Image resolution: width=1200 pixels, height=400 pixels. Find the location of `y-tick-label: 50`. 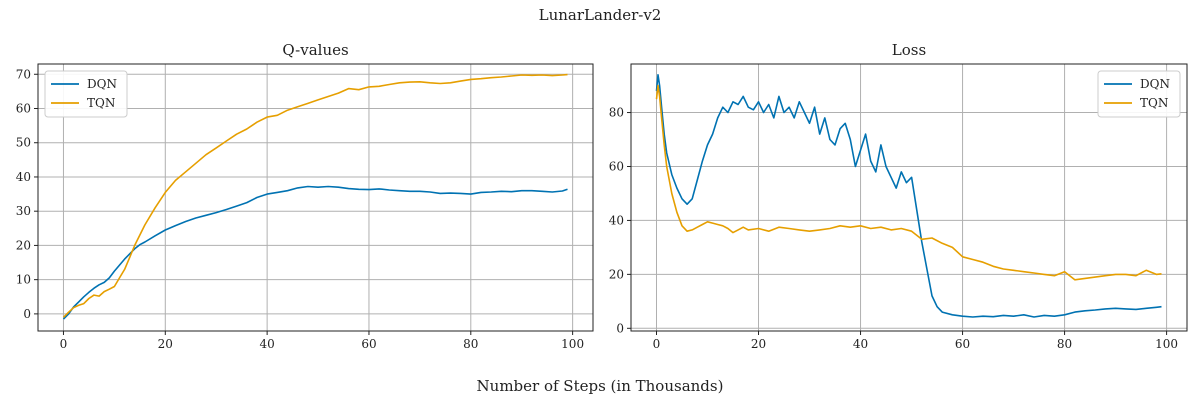

y-tick-label: 50 is located at coordinates (23, 143).